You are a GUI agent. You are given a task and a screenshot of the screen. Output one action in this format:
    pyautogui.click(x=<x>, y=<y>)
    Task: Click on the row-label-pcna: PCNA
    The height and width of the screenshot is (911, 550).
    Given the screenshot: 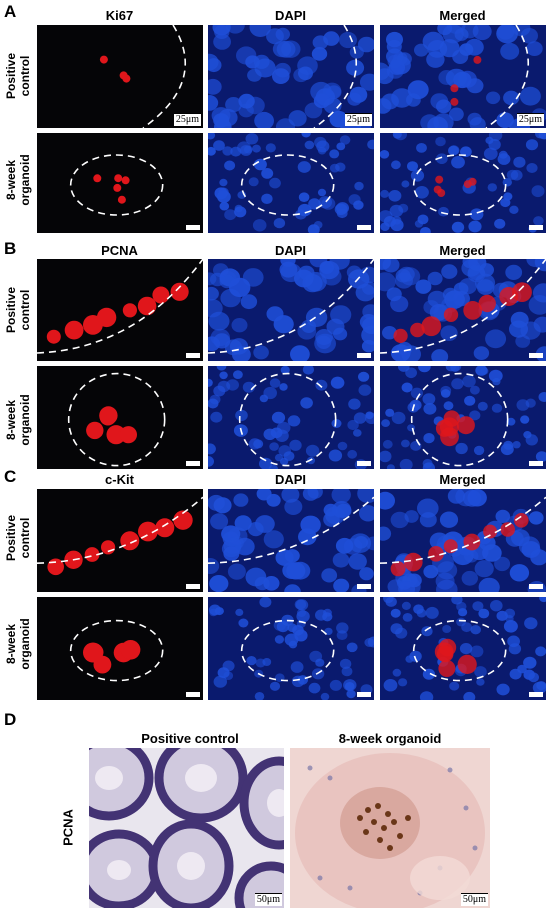 What is the action you would take?
    pyautogui.click(x=68, y=827)
    